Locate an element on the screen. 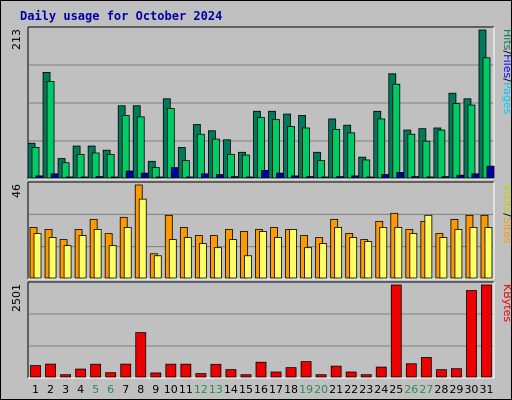 This screenshot has height=400, width=512. y-max-label: 213 is located at coordinates (16, 39).